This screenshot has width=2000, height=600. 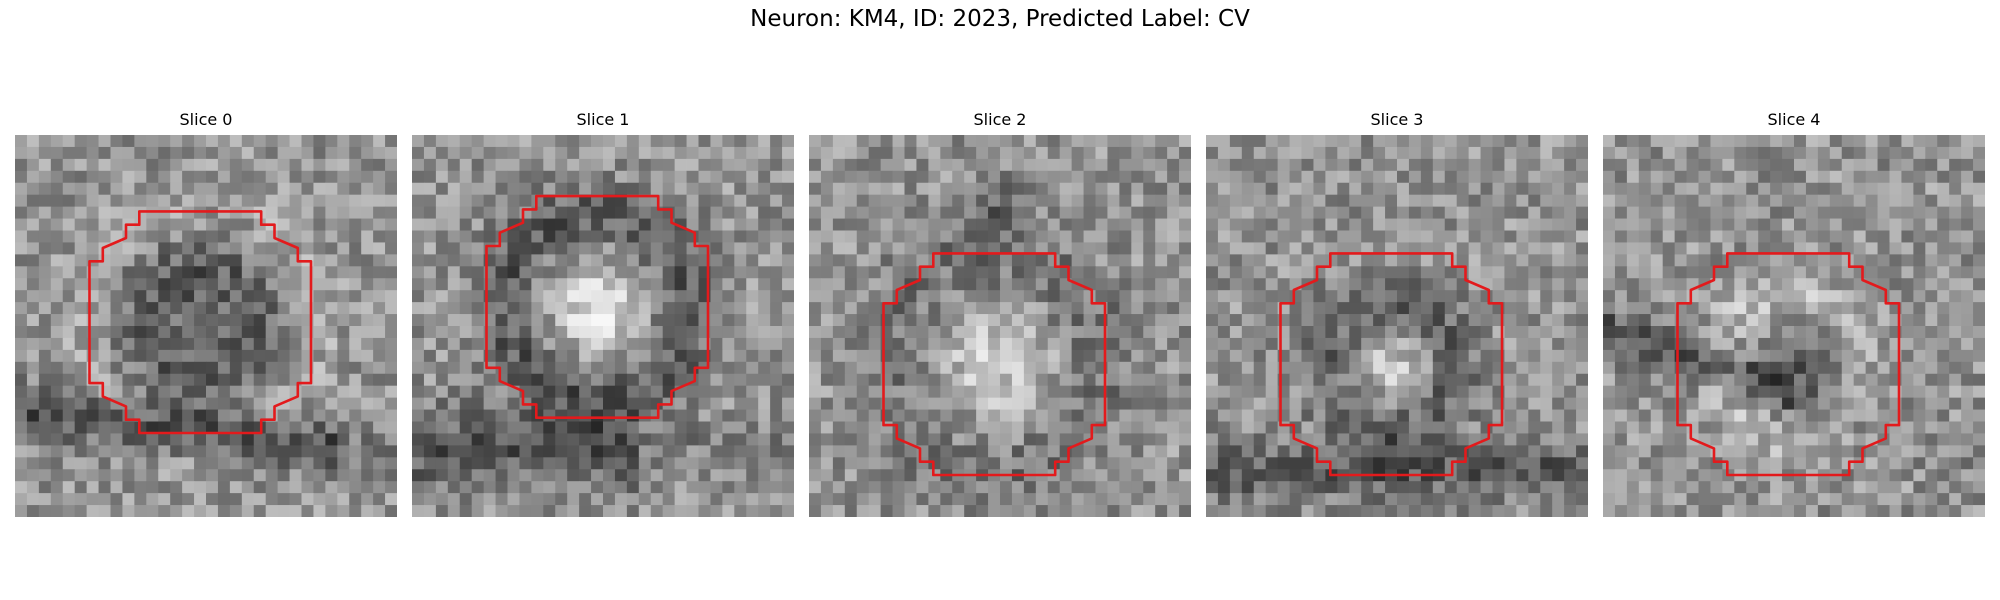 What do you see at coordinates (1794, 119) in the screenshot?
I see `slice-title: Slice 4` at bounding box center [1794, 119].